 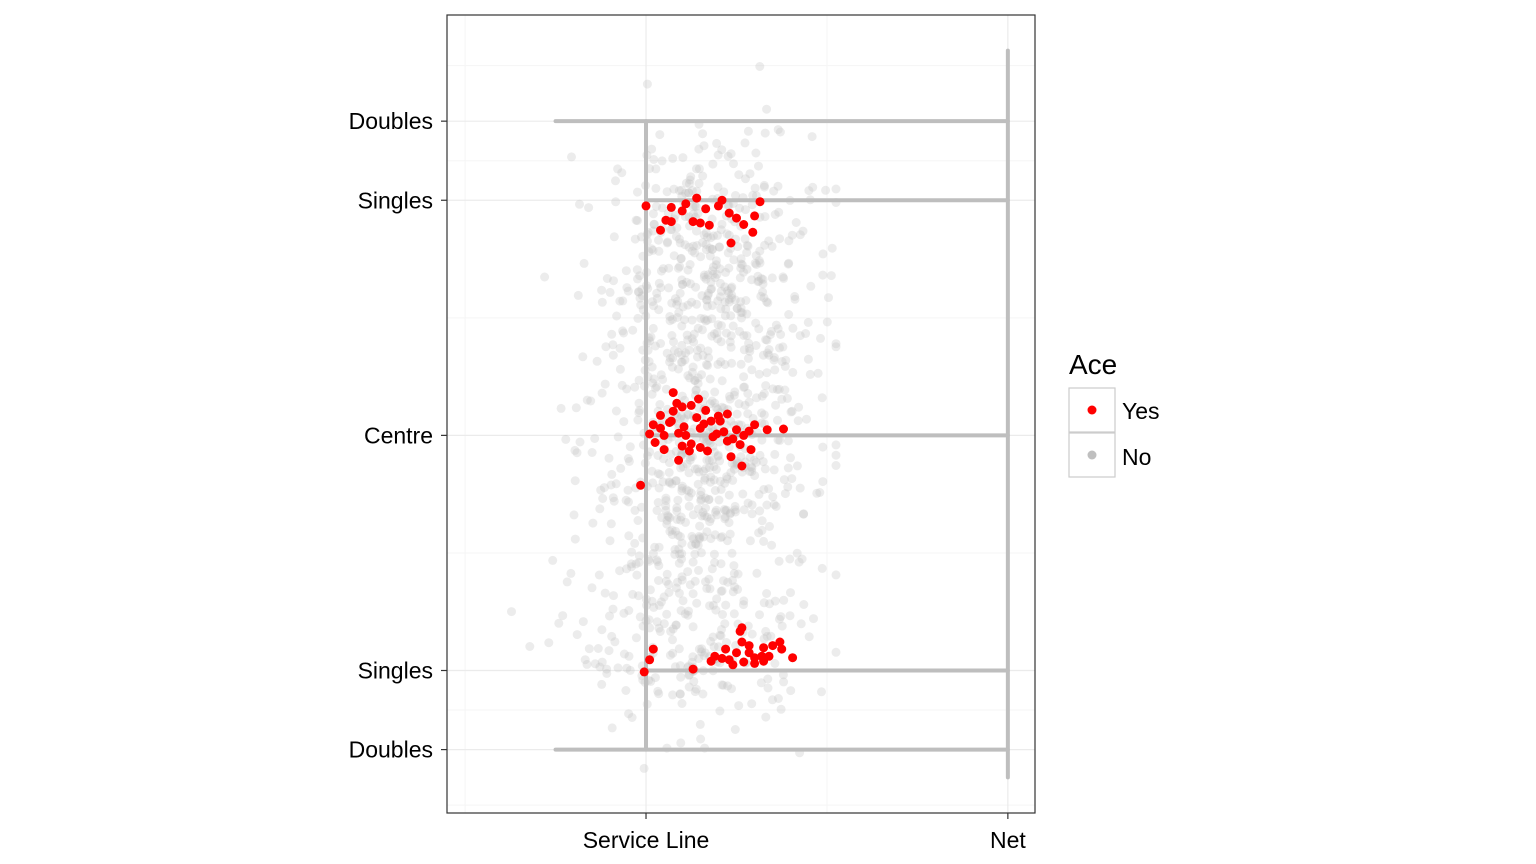 What do you see at coordinates (1093, 364) in the screenshot?
I see `legend-title: Ace` at bounding box center [1093, 364].